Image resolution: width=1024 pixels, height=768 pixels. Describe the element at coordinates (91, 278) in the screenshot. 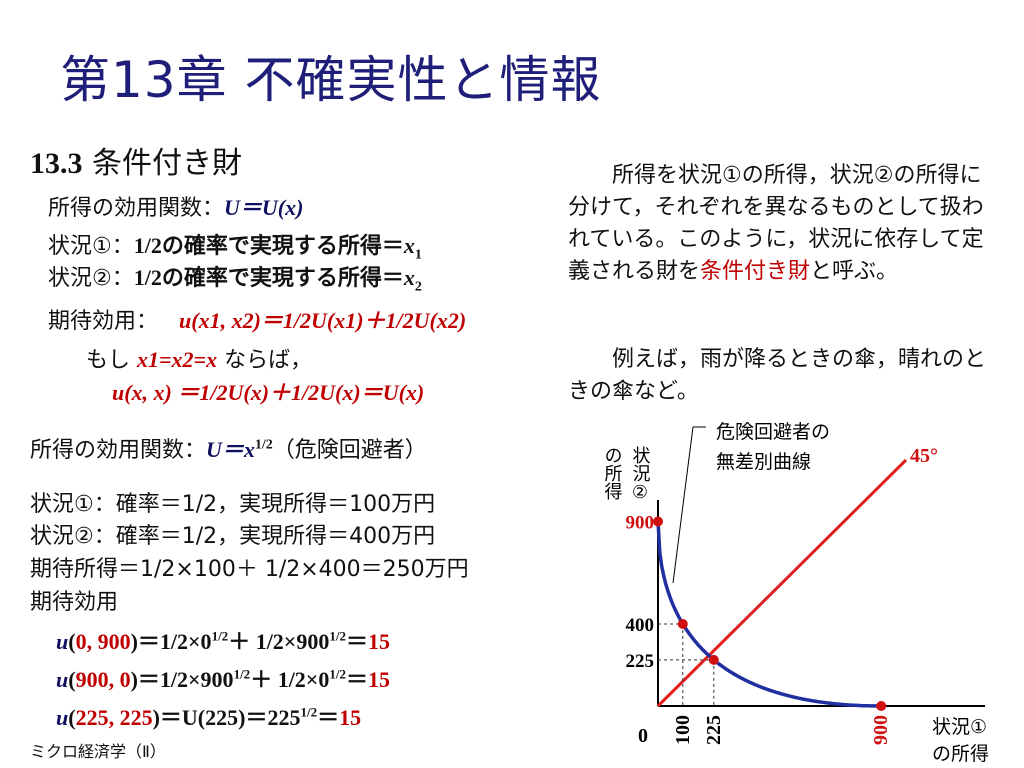

I see `state2-label: 状況②：` at that location.